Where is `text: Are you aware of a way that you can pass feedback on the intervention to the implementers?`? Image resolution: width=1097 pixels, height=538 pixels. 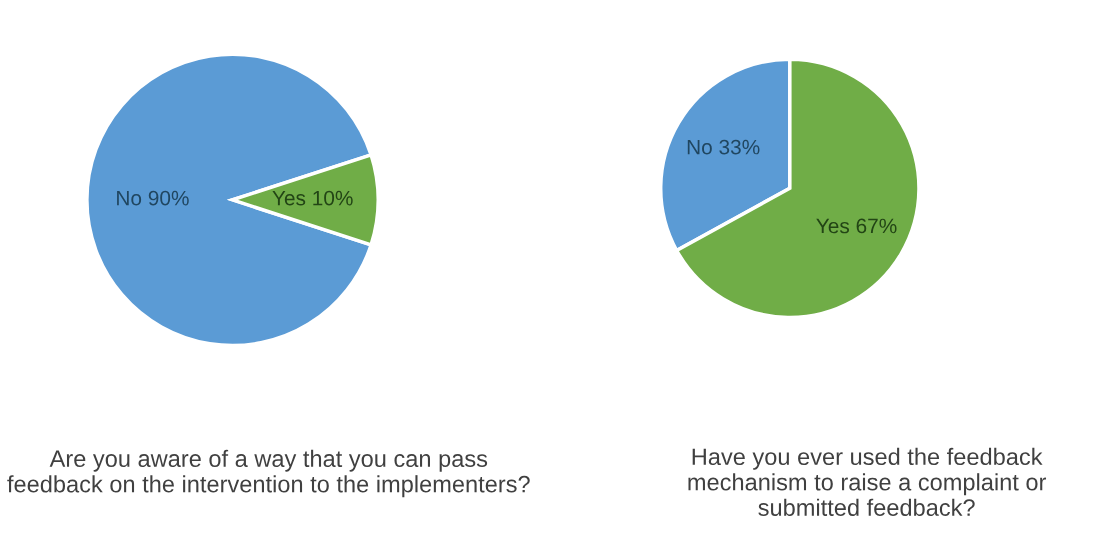
text: Are you aware of a way that you can pass feedback on the intervention to the implementers? is located at coordinates (268, 473).